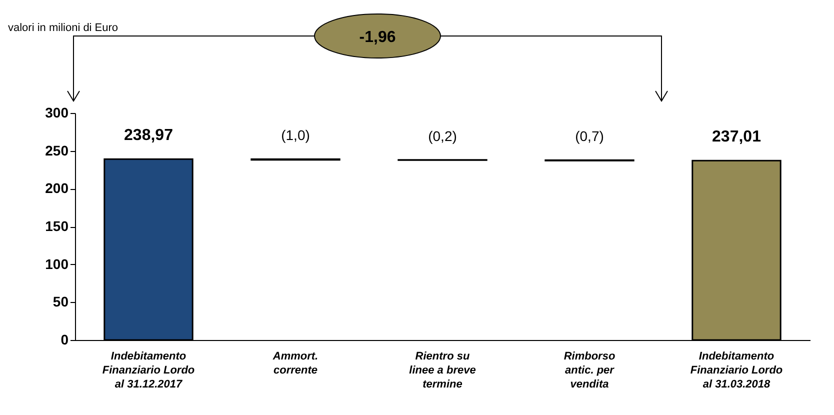  What do you see at coordinates (295, 363) in the screenshot?
I see `x-tick-label: Ammort. corrente` at bounding box center [295, 363].